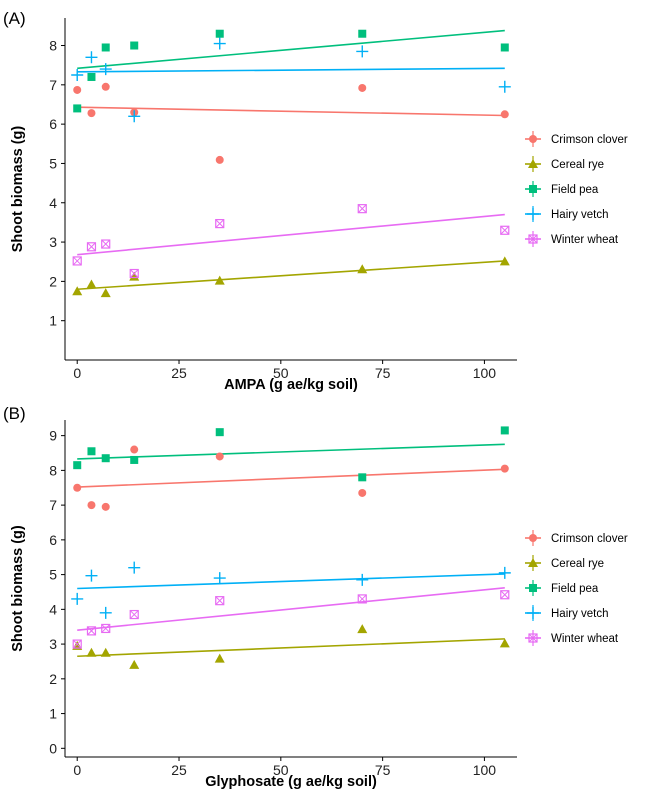 The image size is (654, 791). What do you see at coordinates (485, 770) in the screenshot?
I see `x-tick-label: 100` at bounding box center [485, 770].